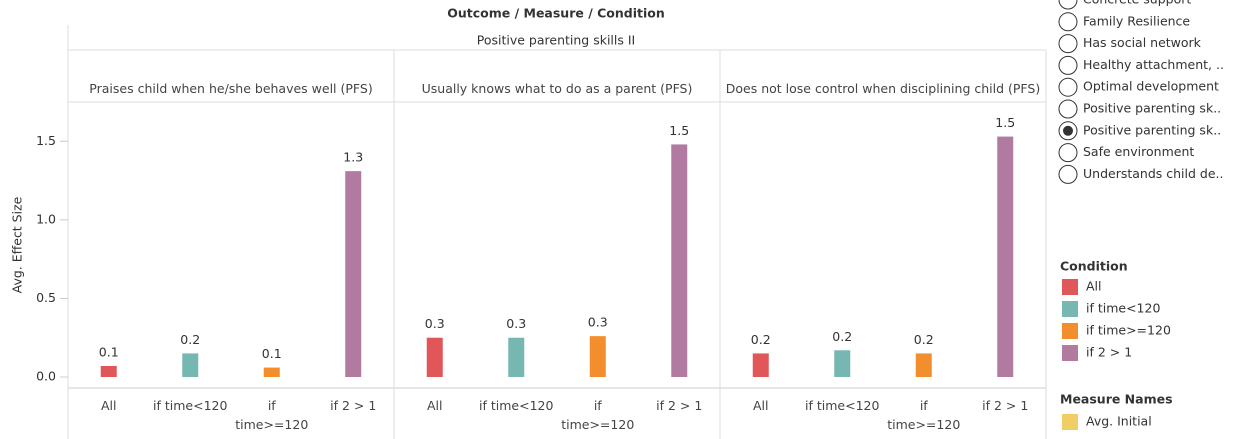 The width and height of the screenshot is (1254, 439). What do you see at coordinates (1094, 286) in the screenshot?
I see `legend-label: All` at bounding box center [1094, 286].